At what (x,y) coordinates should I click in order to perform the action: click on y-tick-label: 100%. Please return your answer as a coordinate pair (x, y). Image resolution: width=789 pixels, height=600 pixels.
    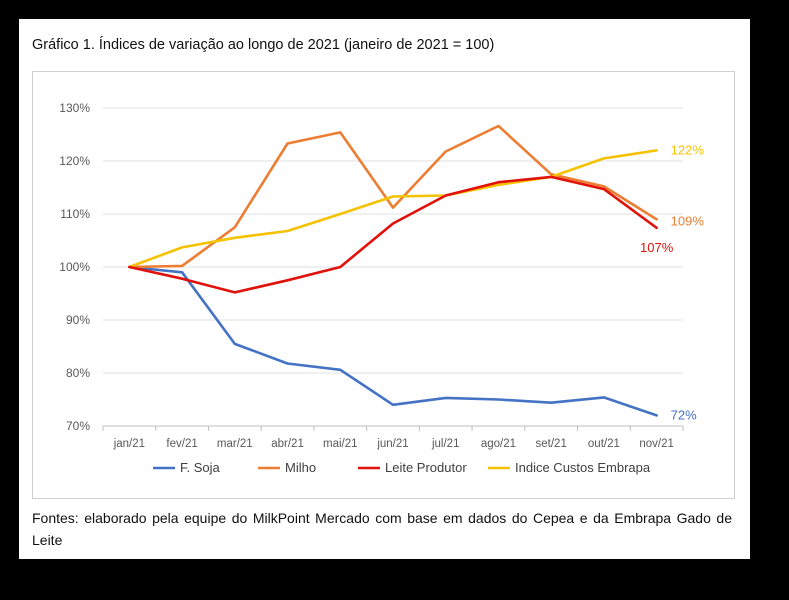
    Looking at the image, I should click on (74, 267).